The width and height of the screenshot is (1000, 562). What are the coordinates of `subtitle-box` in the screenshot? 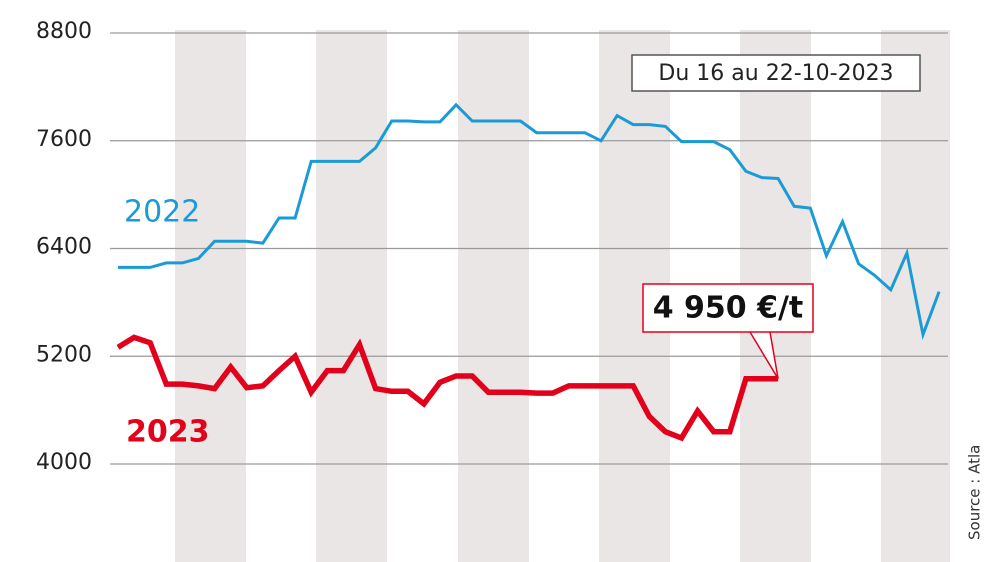 It's located at (776, 73).